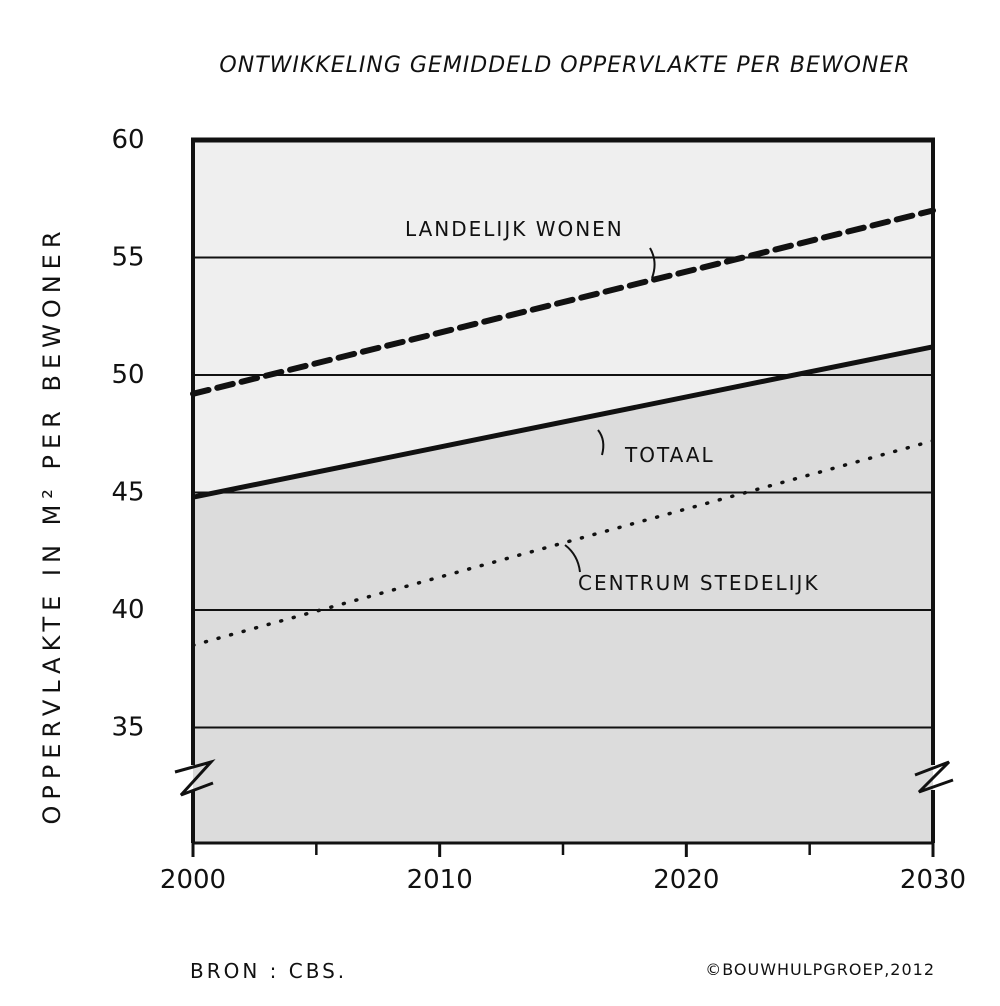 This screenshot has width=1000, height=1006. Describe the element at coordinates (268, 971) in the screenshot. I see `source-note: BRON : CBS.` at that location.